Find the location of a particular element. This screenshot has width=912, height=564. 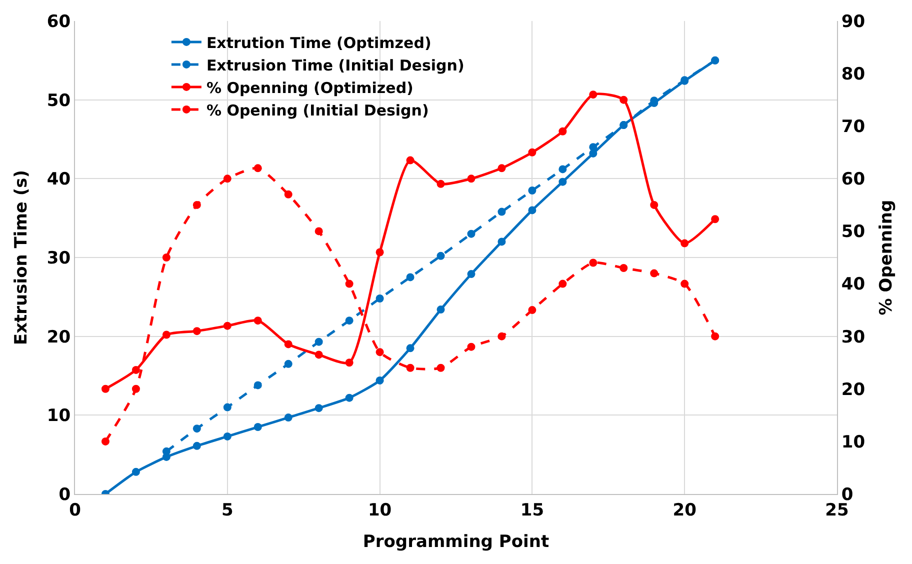

y2-tick-label: 50 is located at coordinates (853, 232).